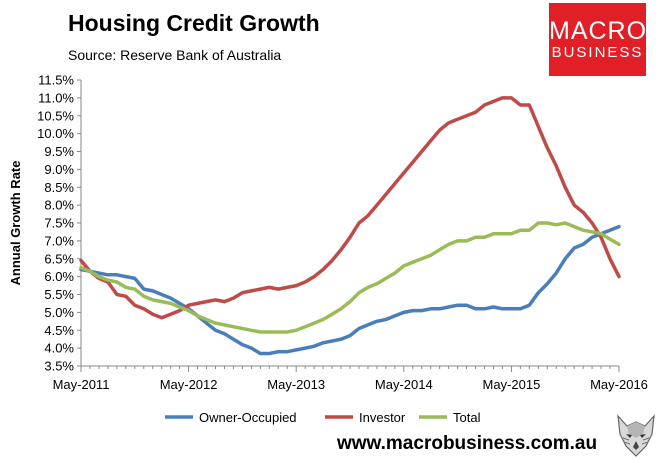 The height and width of the screenshot is (460, 663). I want to click on y-tick-label: 8.5%, so click(59, 187).